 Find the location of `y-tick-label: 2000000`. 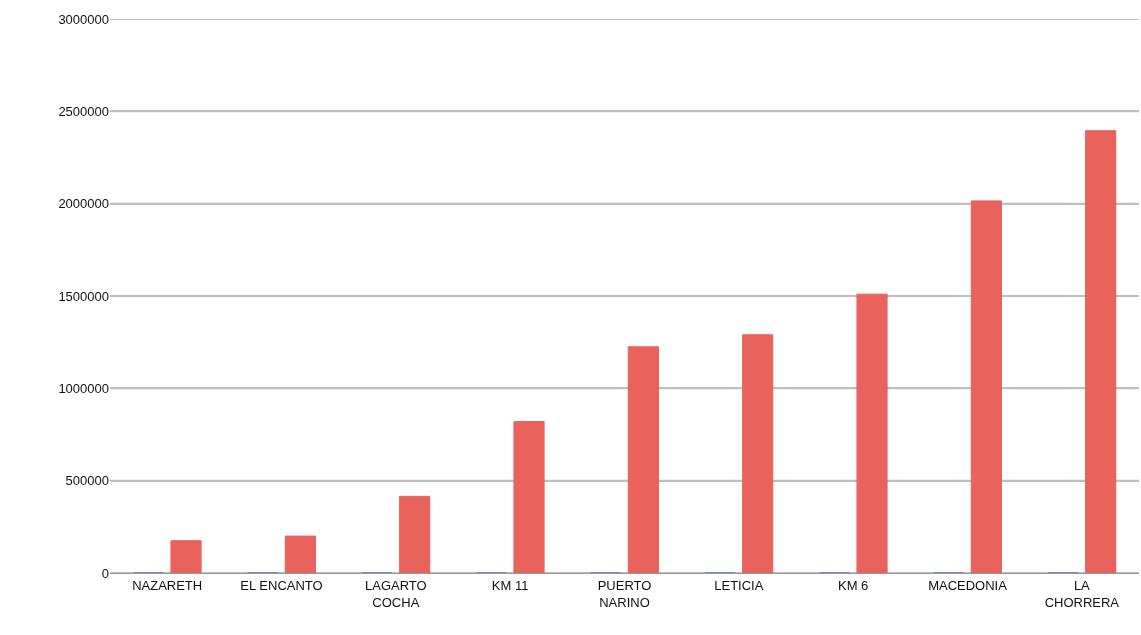

y-tick-label: 2000000 is located at coordinates (83, 204).